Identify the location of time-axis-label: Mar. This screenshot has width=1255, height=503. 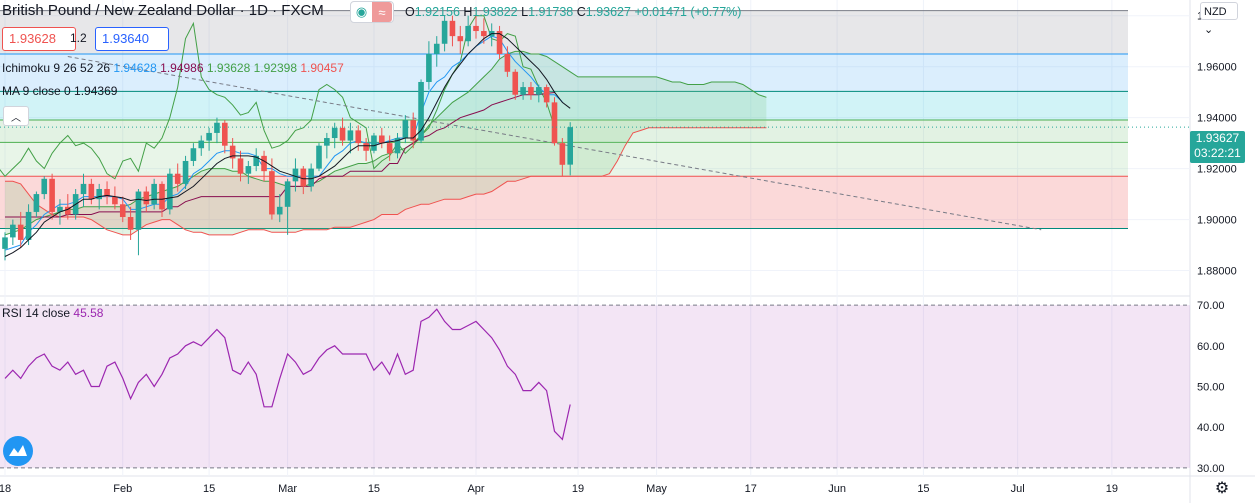
(287, 489).